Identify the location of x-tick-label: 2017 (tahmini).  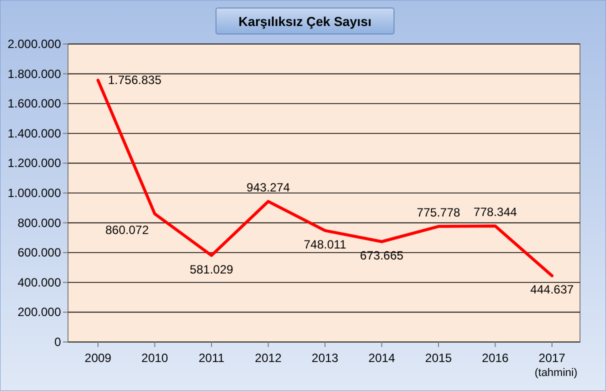
(556, 365).